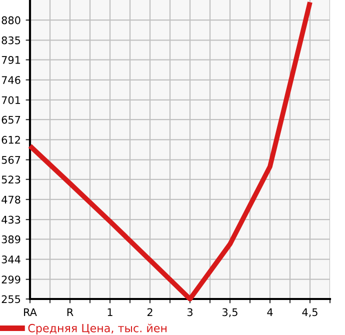  I want to click on y-tick-label: 523, so click(11, 180).